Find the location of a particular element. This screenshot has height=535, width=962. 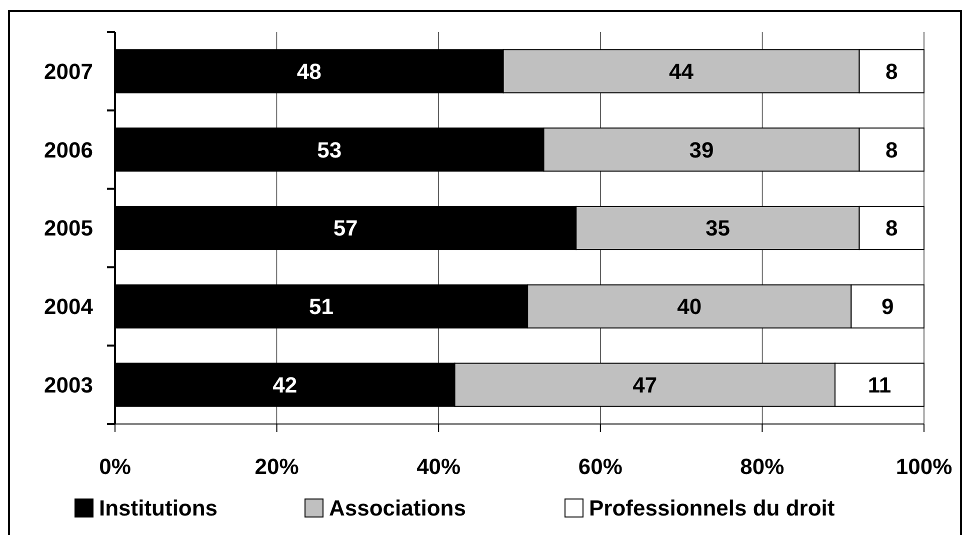

data-label: 39 is located at coordinates (701, 149).